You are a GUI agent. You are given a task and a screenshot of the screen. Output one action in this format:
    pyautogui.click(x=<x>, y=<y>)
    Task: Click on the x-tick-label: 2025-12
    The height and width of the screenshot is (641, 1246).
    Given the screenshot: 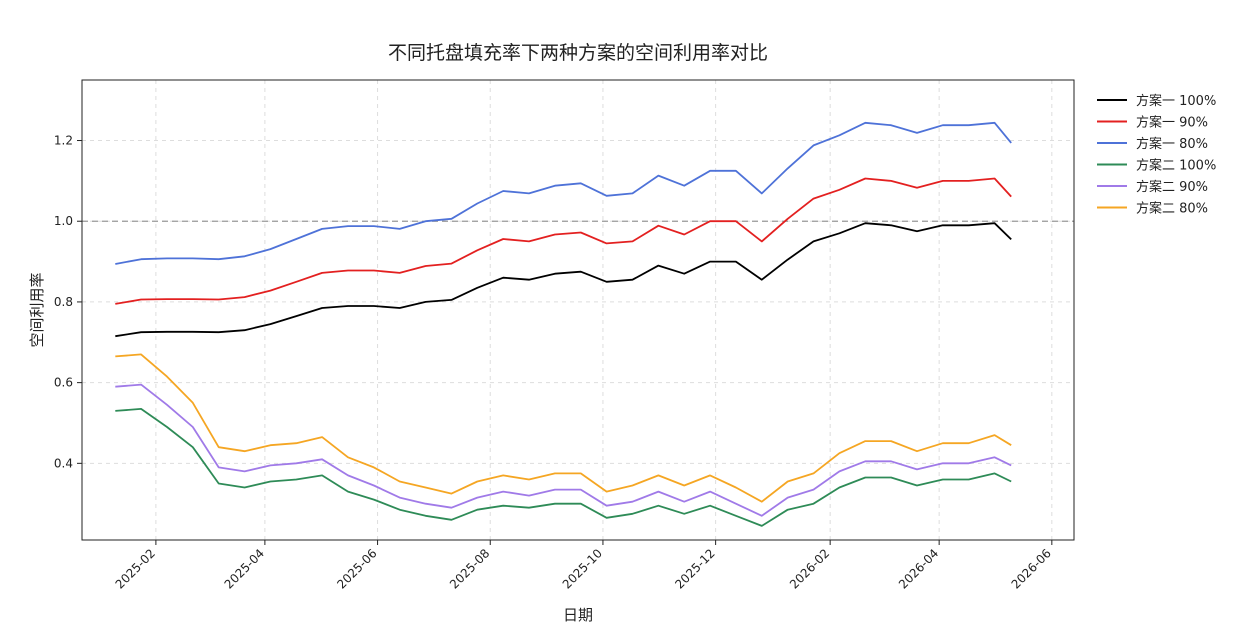 What is the action you would take?
    pyautogui.click(x=694, y=568)
    